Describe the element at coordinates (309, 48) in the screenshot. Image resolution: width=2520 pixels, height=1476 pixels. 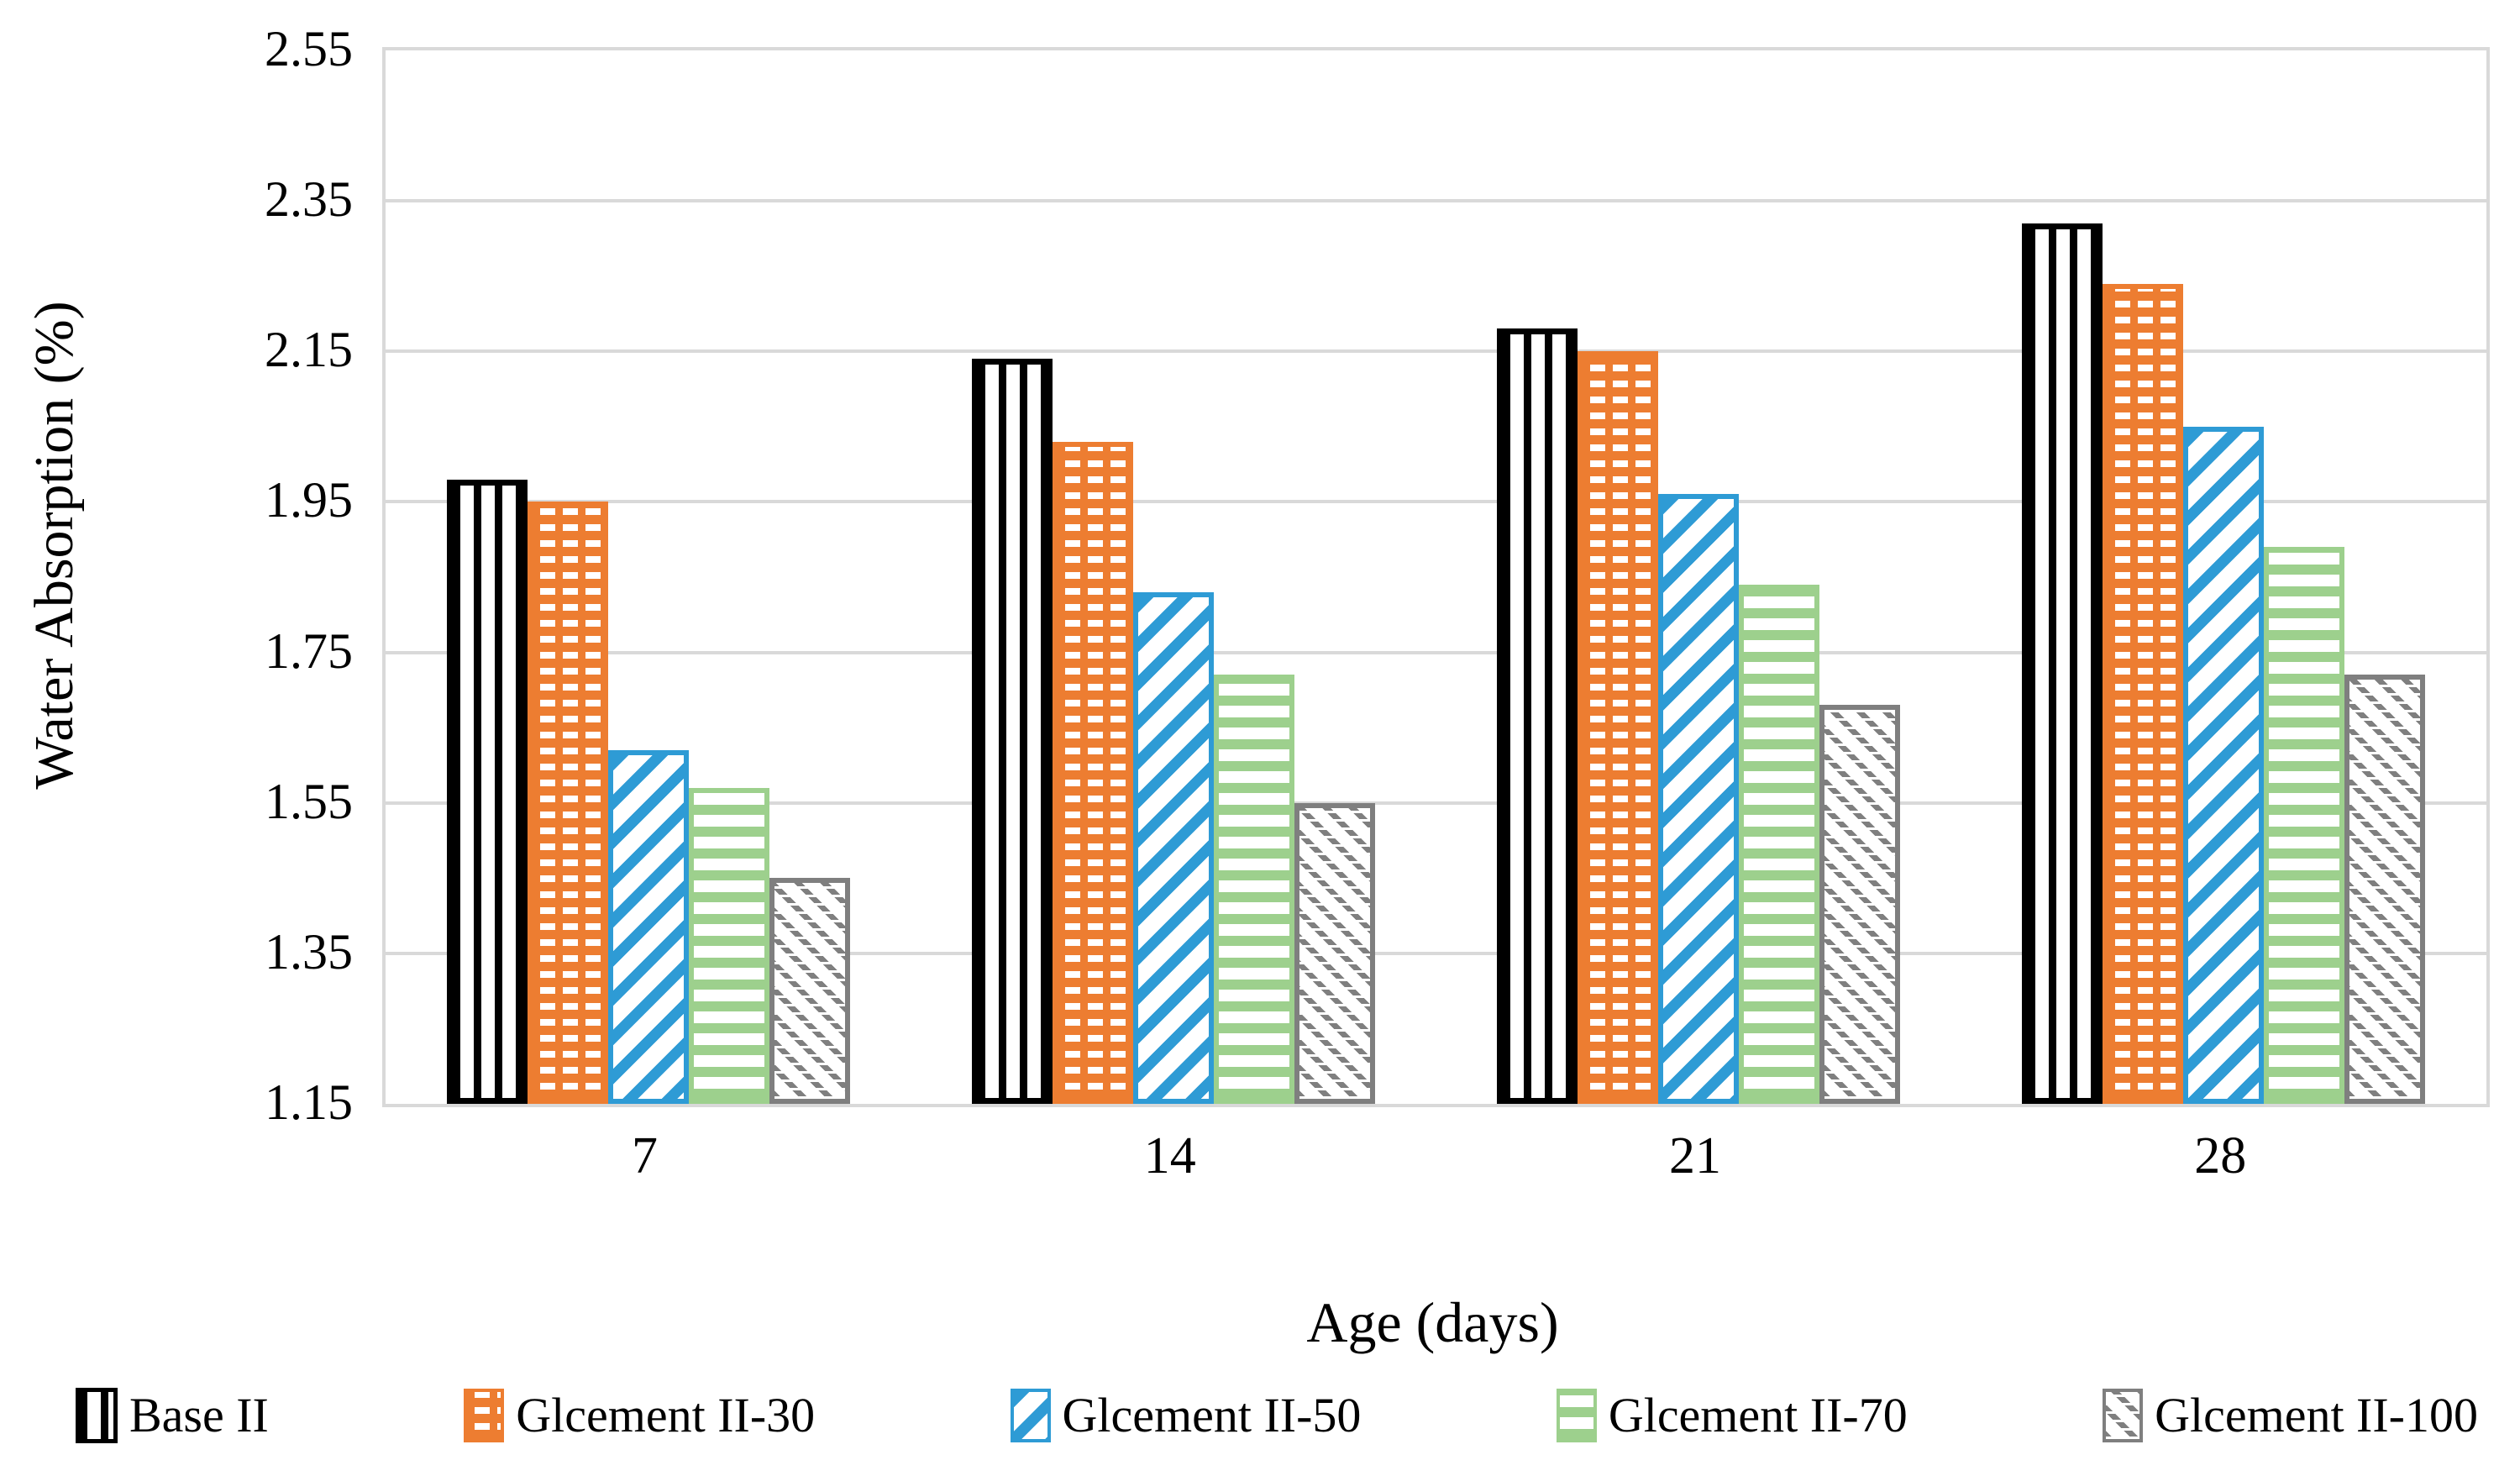
I see `y-tick-label: 2.55` at that location.